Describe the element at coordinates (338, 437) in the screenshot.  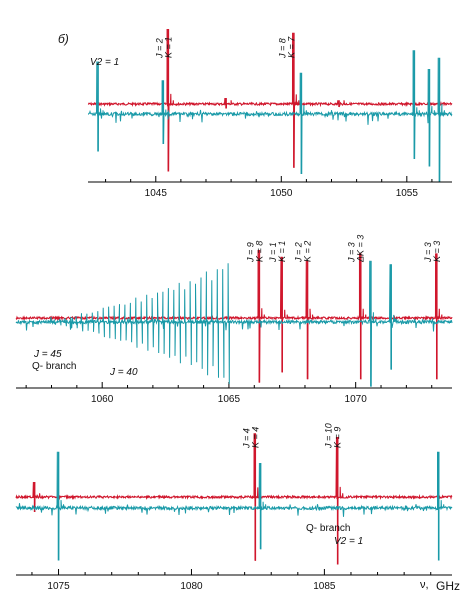
I see `peak-annotation: K = 9` at that location.